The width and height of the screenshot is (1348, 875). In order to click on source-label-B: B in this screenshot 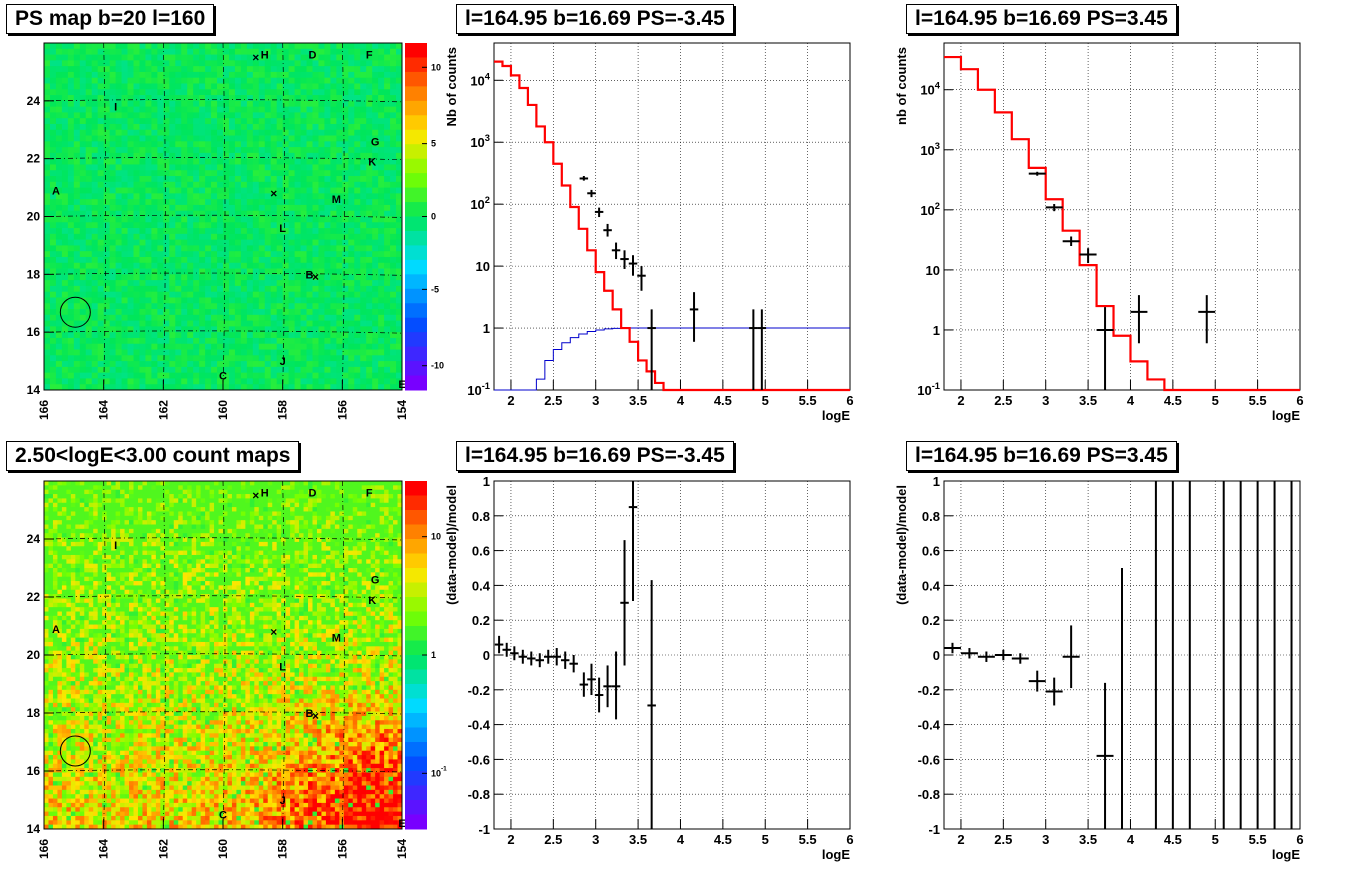, I will do `click(310, 714)`.